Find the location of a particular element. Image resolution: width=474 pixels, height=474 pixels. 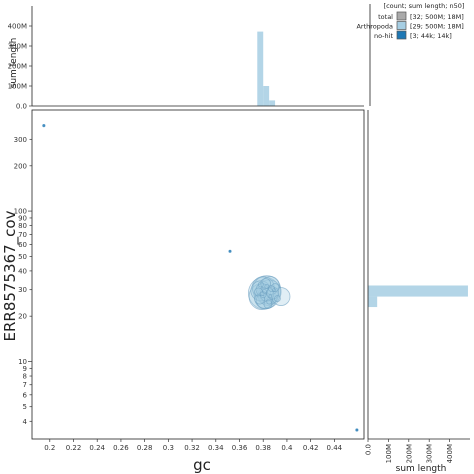

y-tick-label-6: 10 is located at coordinates (22, 362).